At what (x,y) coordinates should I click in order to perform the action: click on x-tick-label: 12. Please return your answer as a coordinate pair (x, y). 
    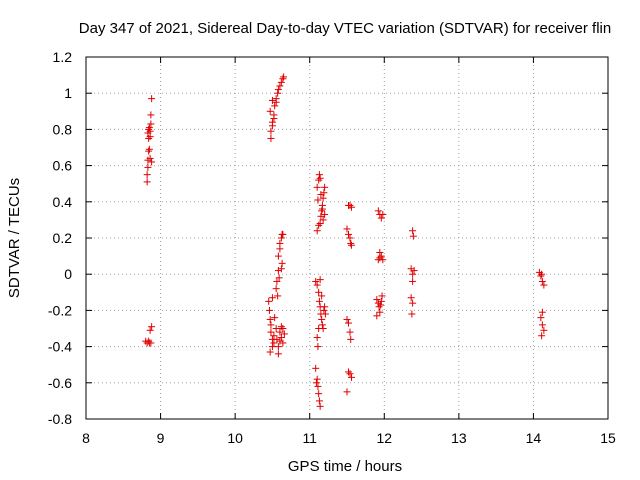
    Looking at the image, I should click on (384, 438).